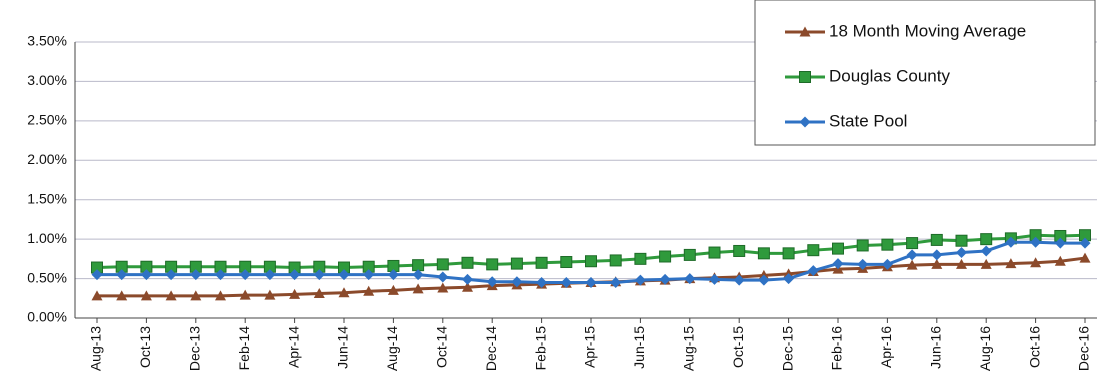 The height and width of the screenshot is (381, 1102). I want to click on x-tick-label: Feb-16, so click(837, 348).